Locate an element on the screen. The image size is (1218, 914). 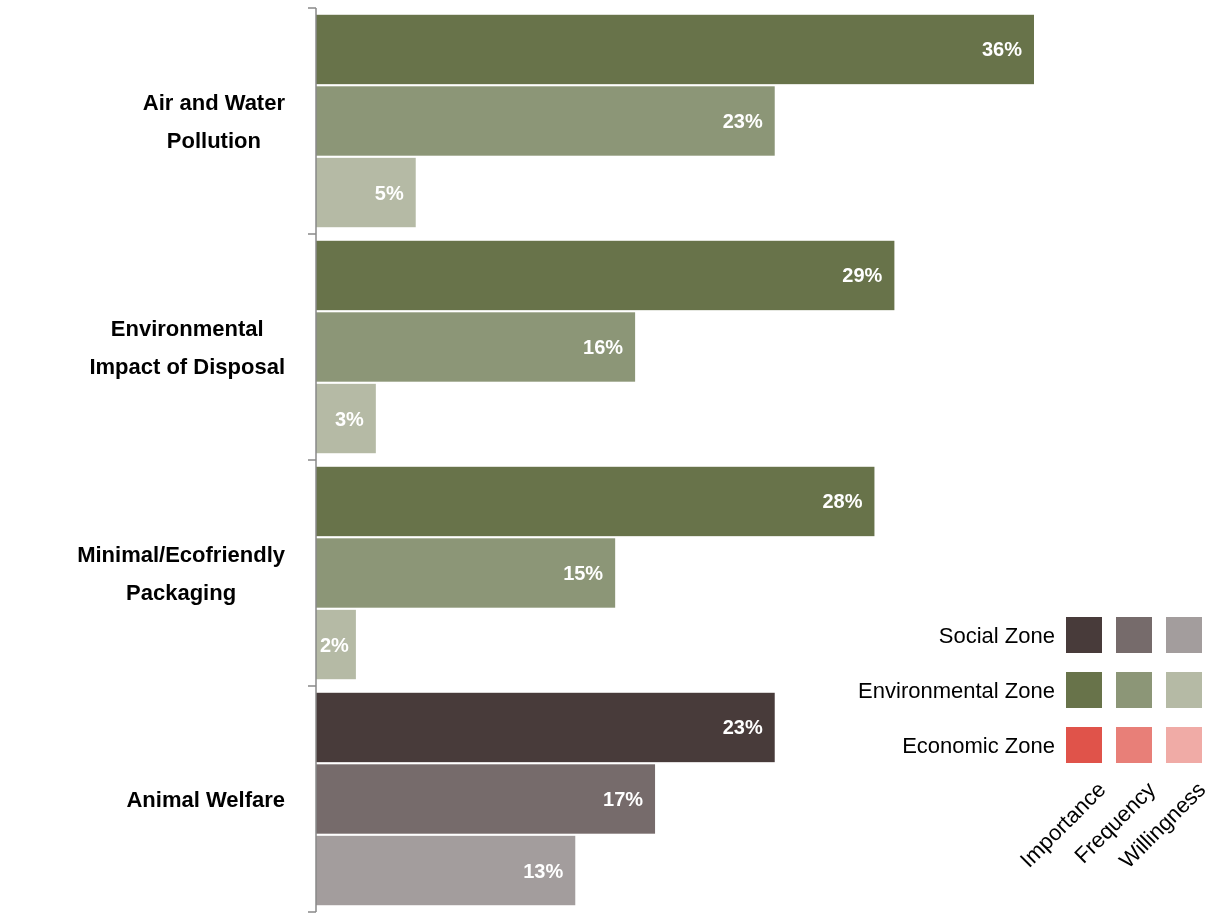
data-label: 29% is located at coordinates (862, 275).